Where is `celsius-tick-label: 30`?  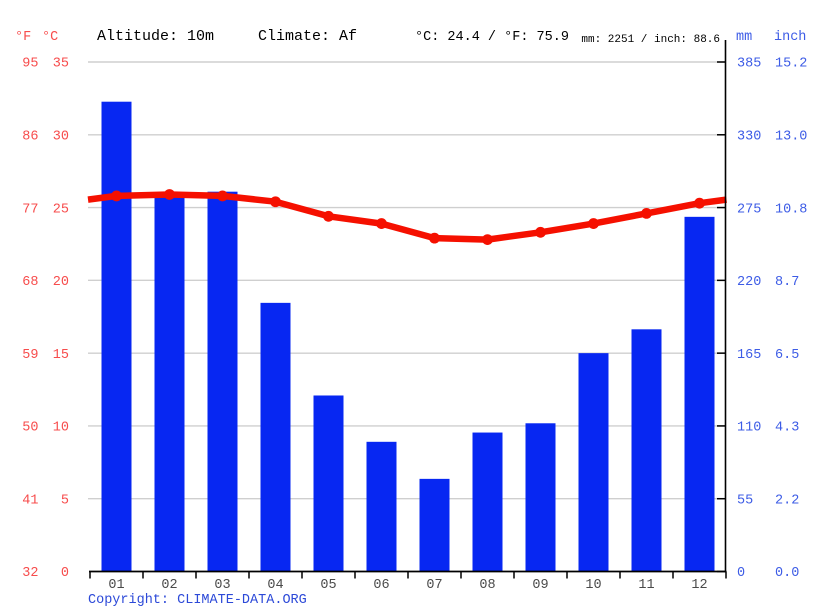
celsius-tick-label: 30 is located at coordinates (61, 136).